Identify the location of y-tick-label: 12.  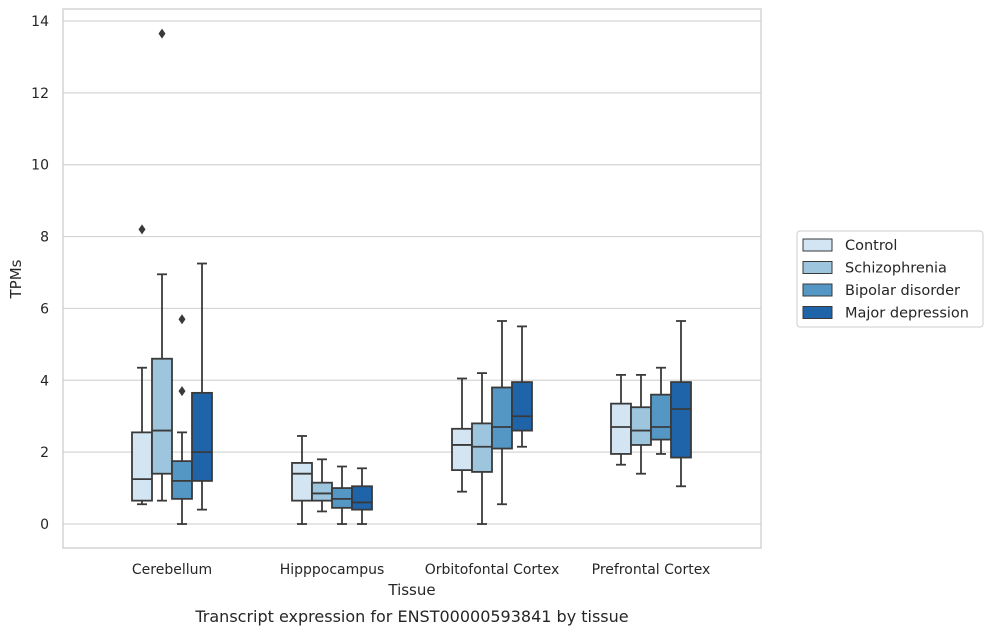
(40, 94).